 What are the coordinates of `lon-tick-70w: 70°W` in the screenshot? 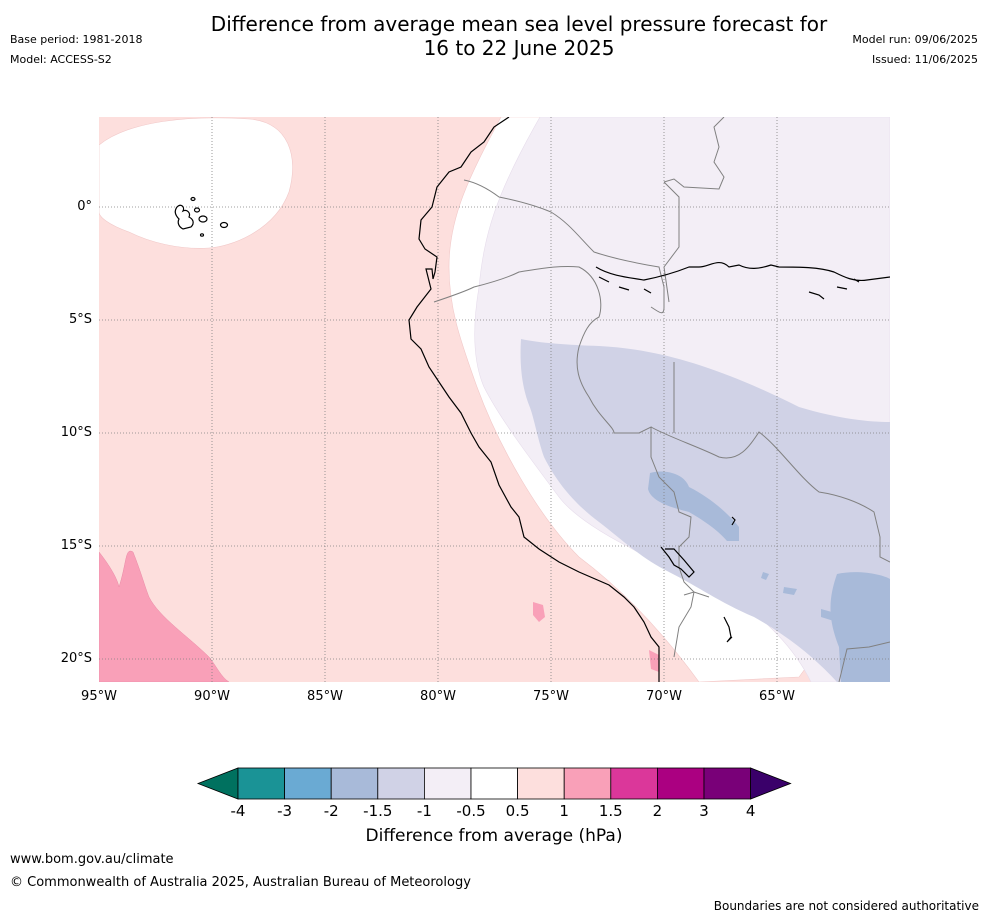 It's located at (664, 696).